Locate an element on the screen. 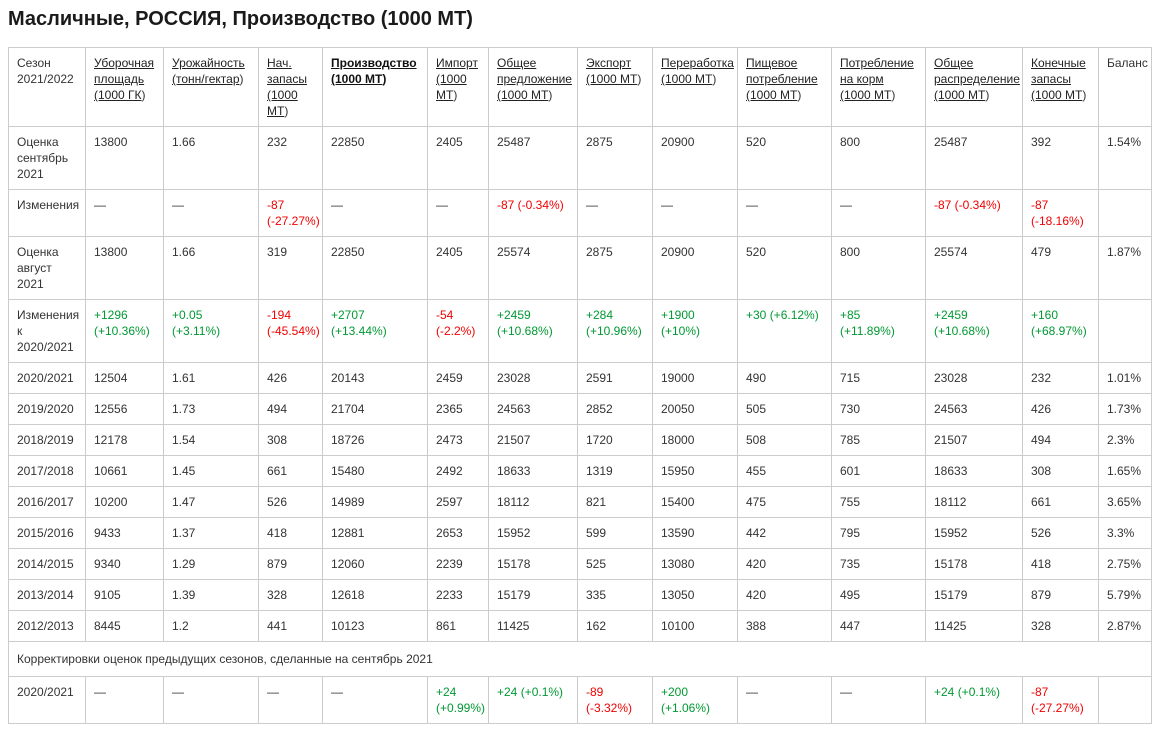 This screenshot has height=732, width=1159. table-cell: 420 is located at coordinates (784, 595).